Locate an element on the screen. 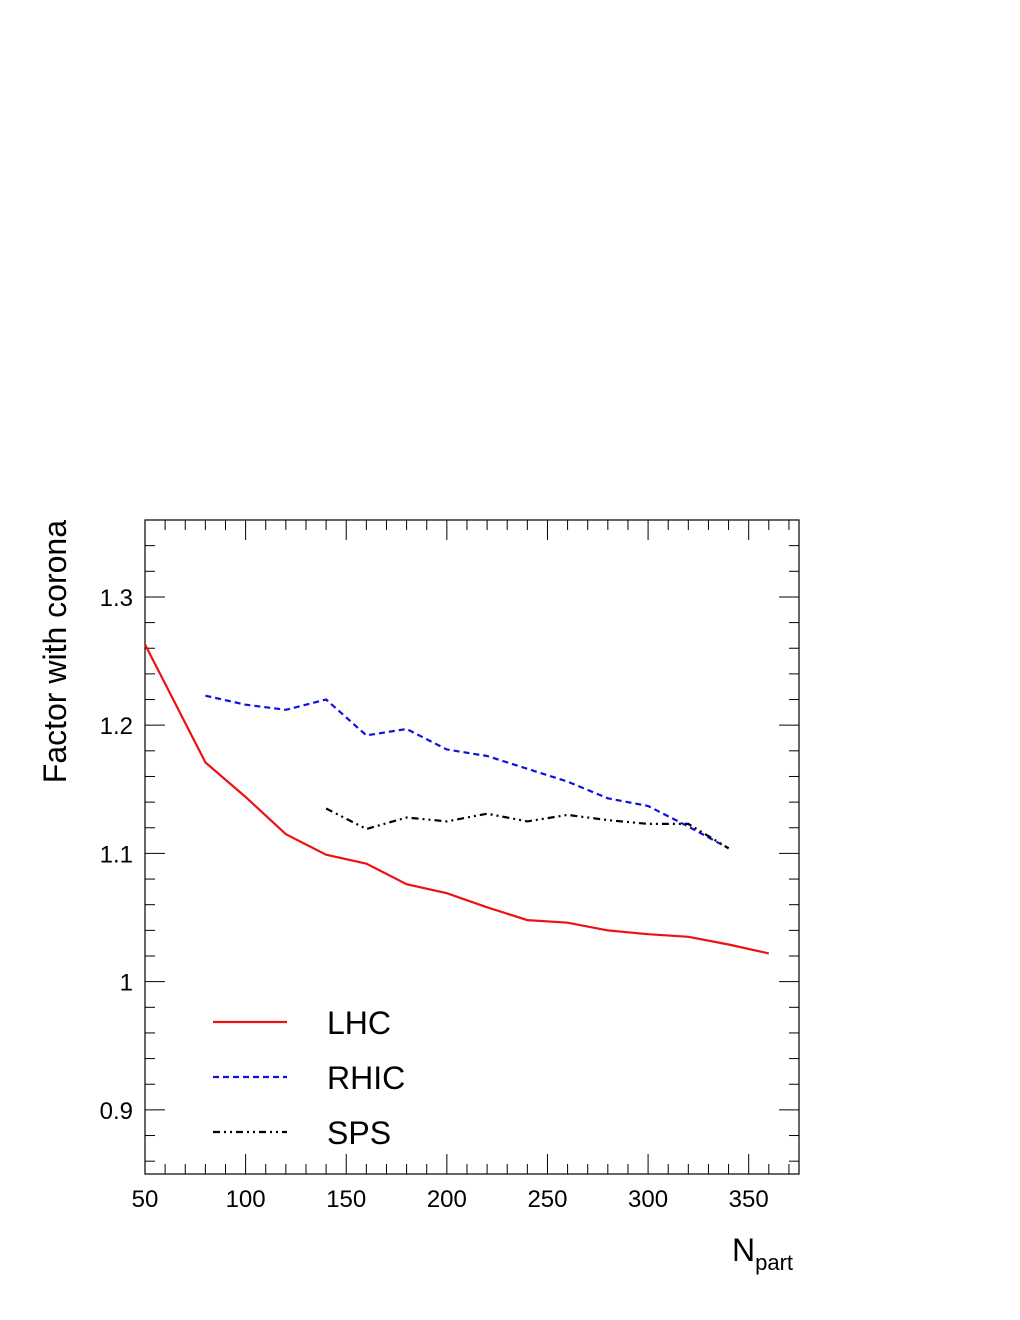  y-tick-label: 1.1 is located at coordinates (116, 854).